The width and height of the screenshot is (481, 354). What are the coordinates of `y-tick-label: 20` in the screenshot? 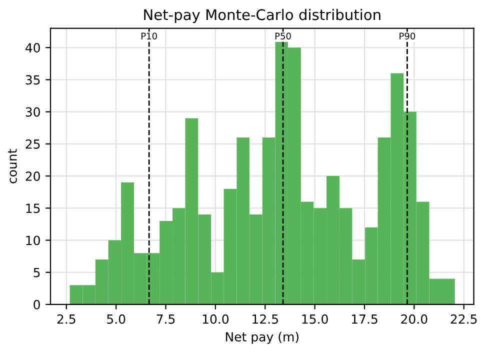 It's located at (33, 176).